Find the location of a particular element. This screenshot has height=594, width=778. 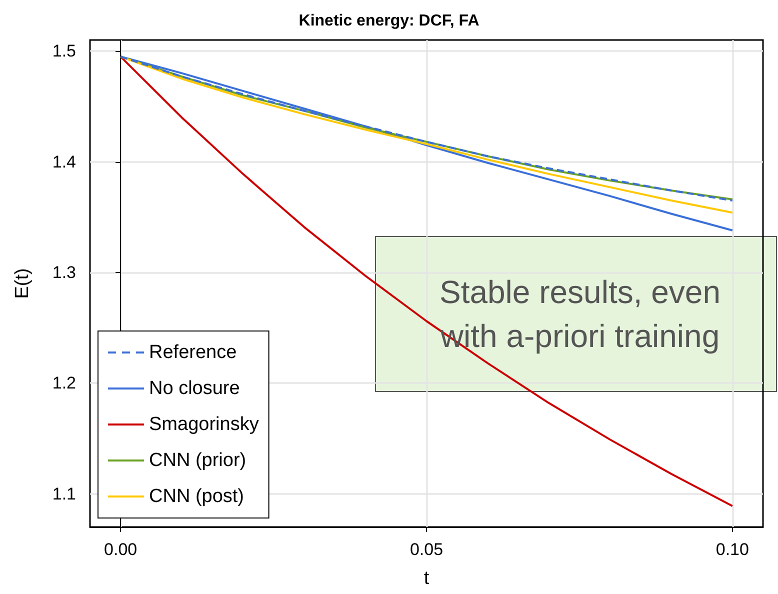

x-axis-title: t is located at coordinates (427, 578).